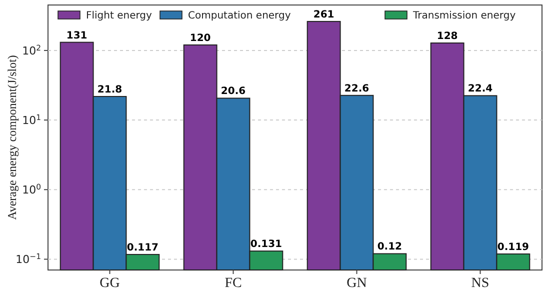 Image resolution: width=550 pixels, height=293 pixels. I want to click on data-label: 128, so click(447, 36).